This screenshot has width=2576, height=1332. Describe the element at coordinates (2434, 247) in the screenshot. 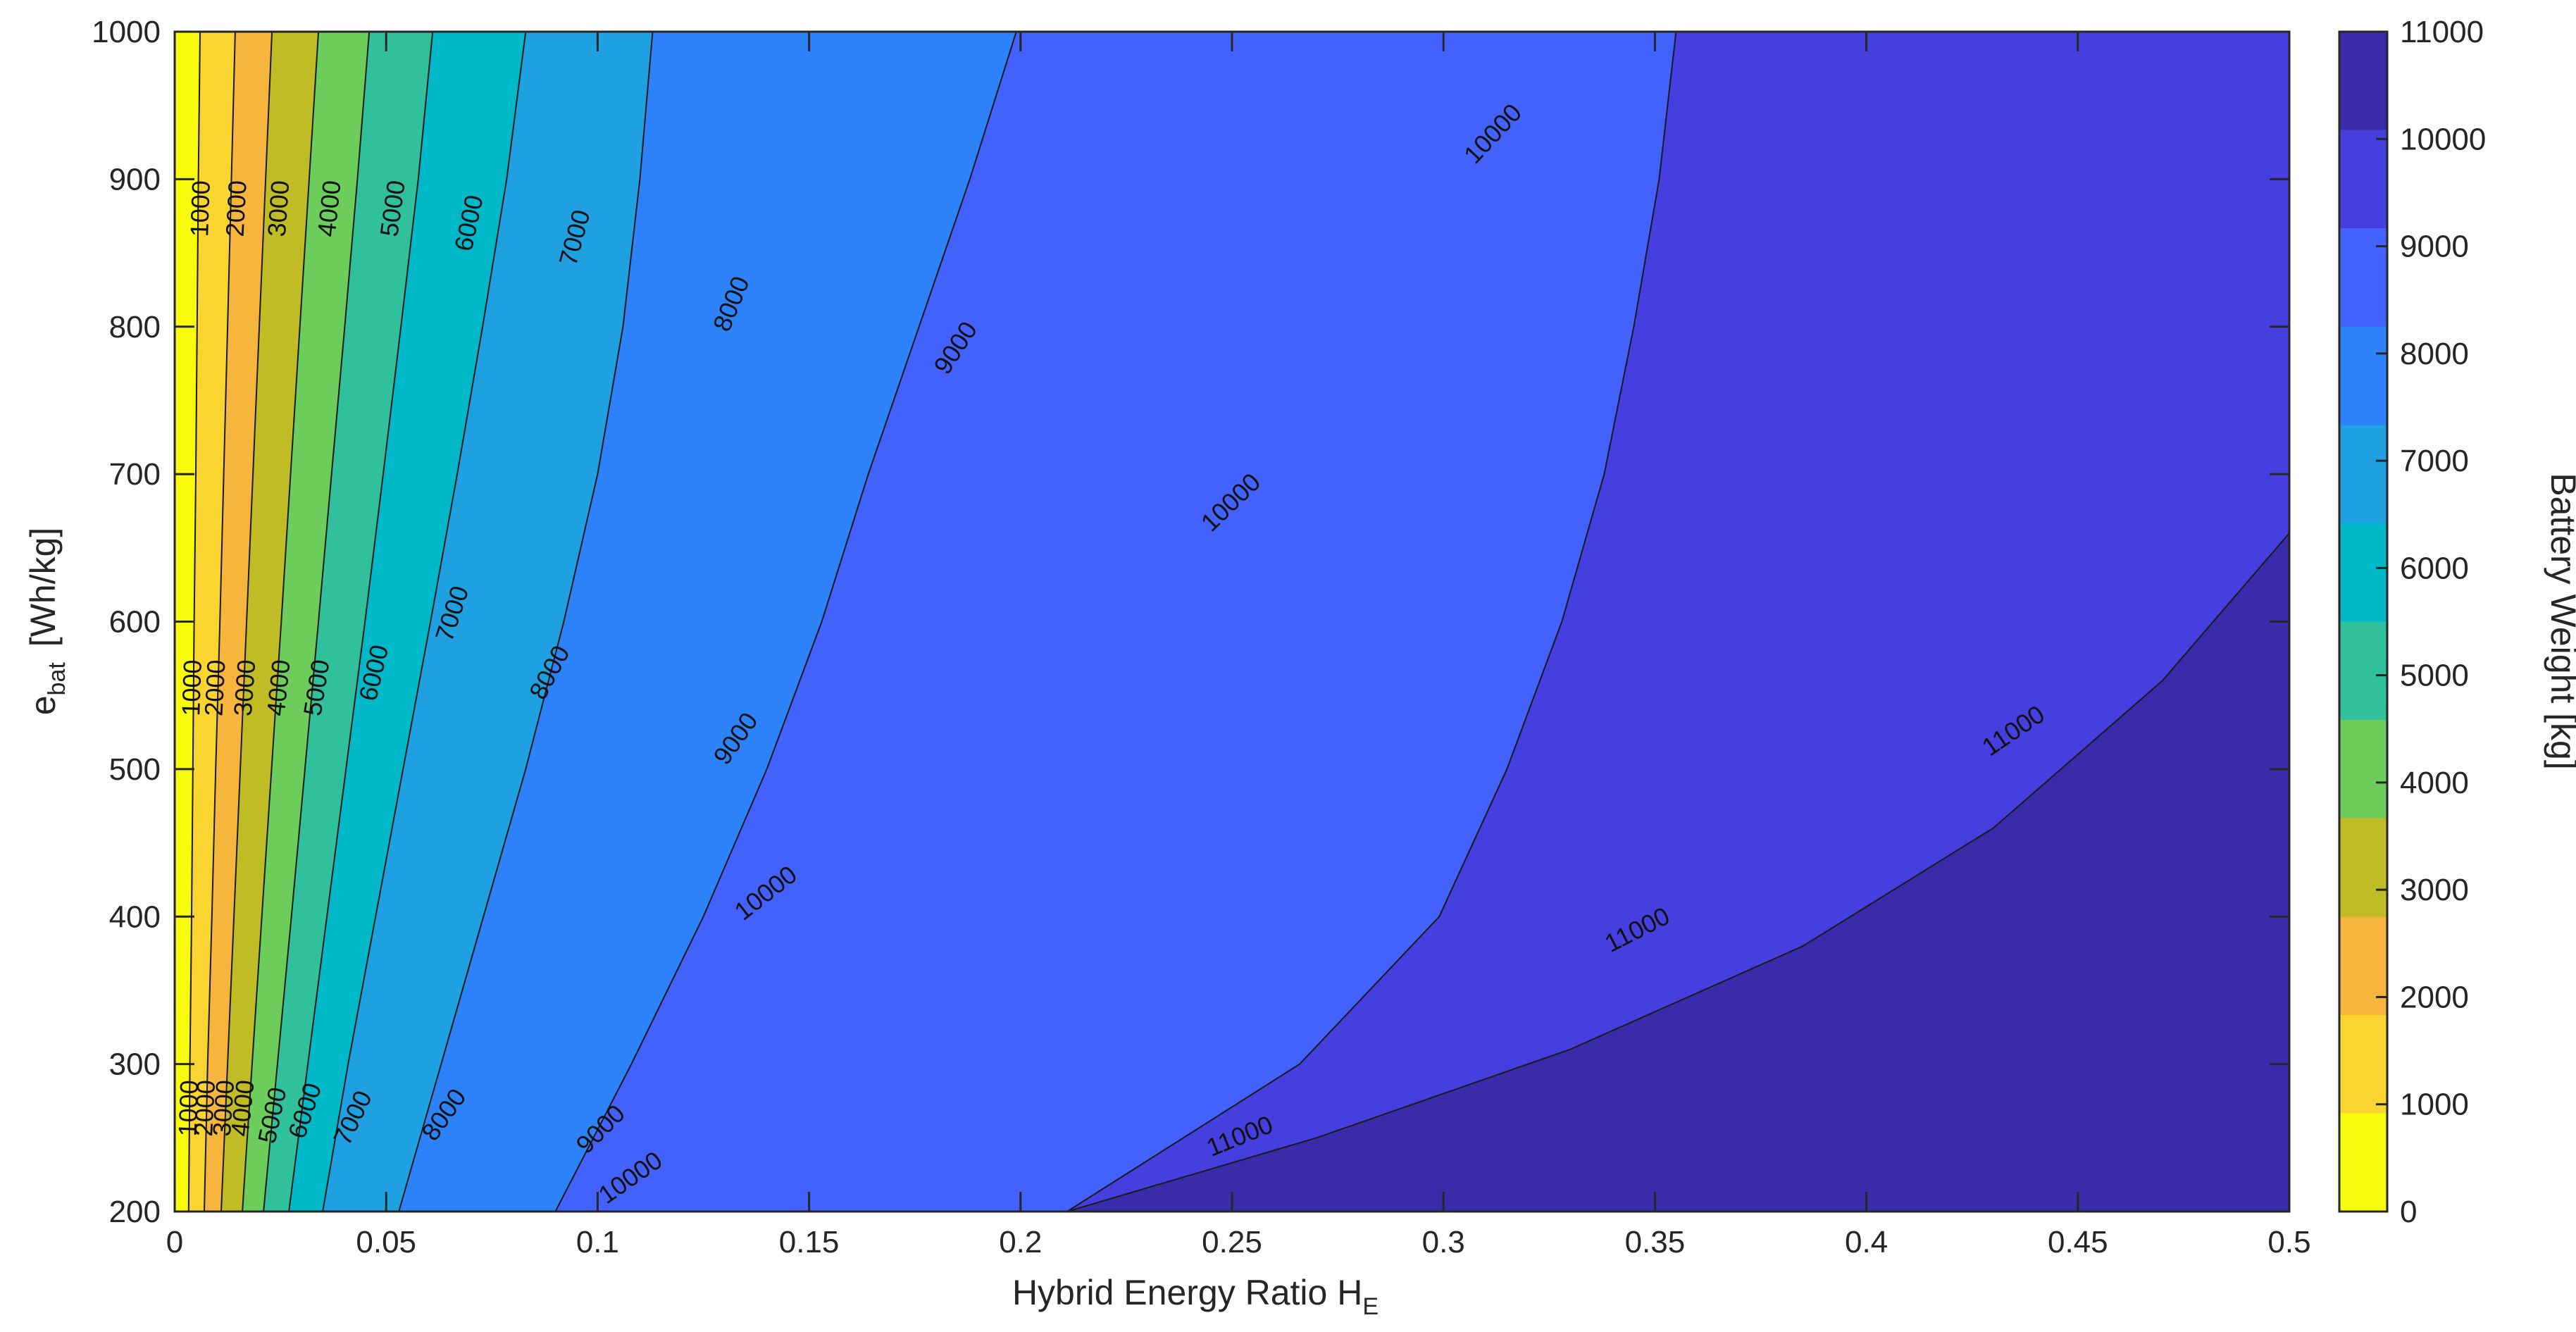

I see `colorbar-tick-label: 9000` at that location.